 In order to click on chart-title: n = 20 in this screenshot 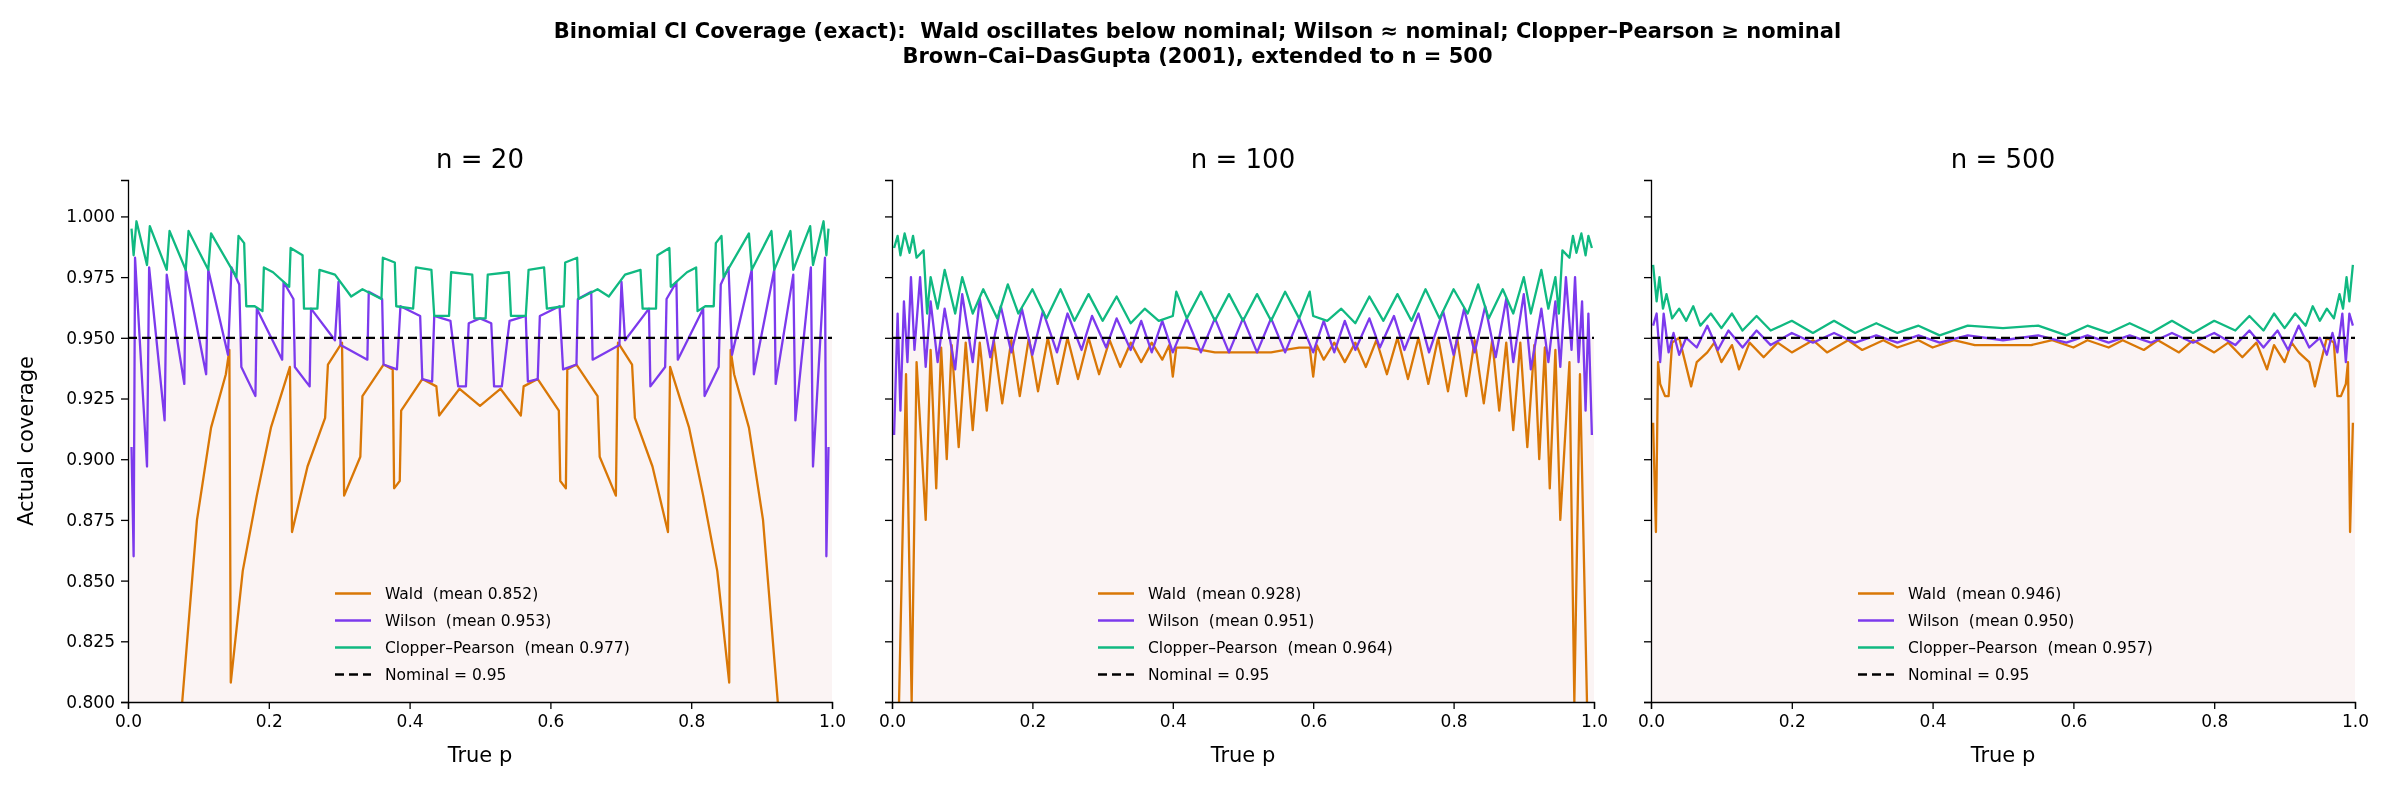, I will do `click(480, 159)`.